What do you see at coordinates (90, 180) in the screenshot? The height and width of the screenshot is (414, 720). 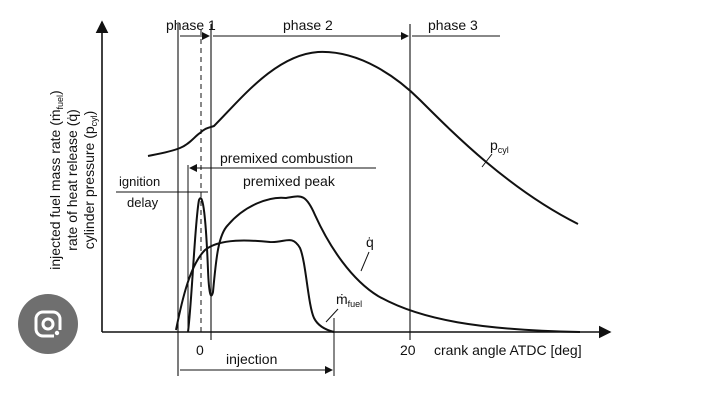 I see `y-label-line3: cylinder pressure (pcyl)` at bounding box center [90, 180].